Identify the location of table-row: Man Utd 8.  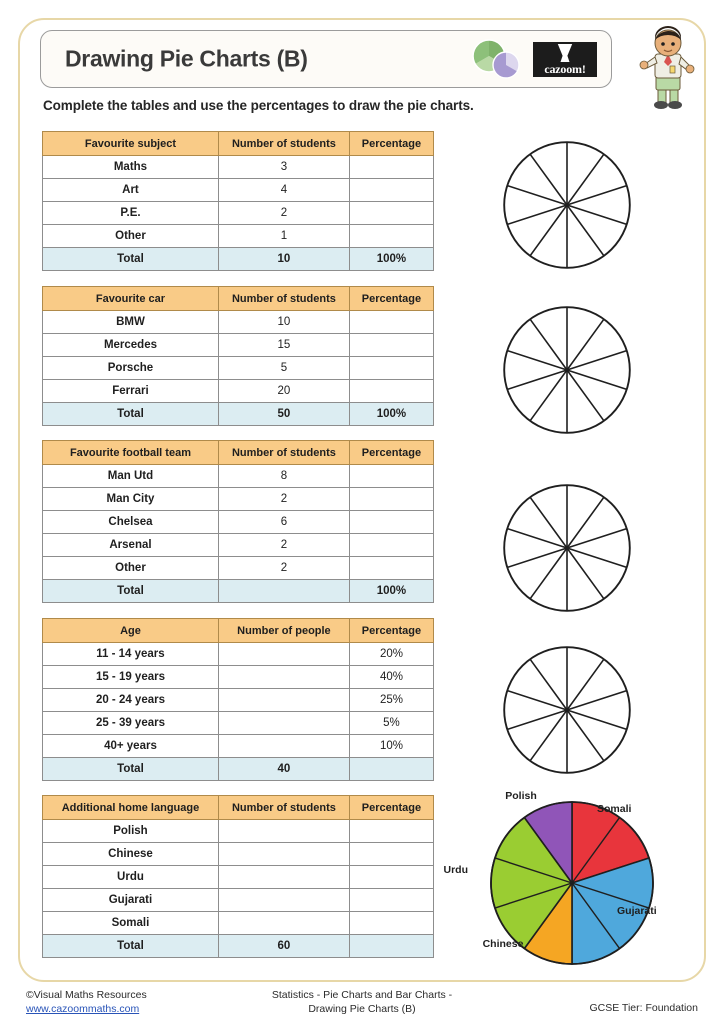
(238, 476).